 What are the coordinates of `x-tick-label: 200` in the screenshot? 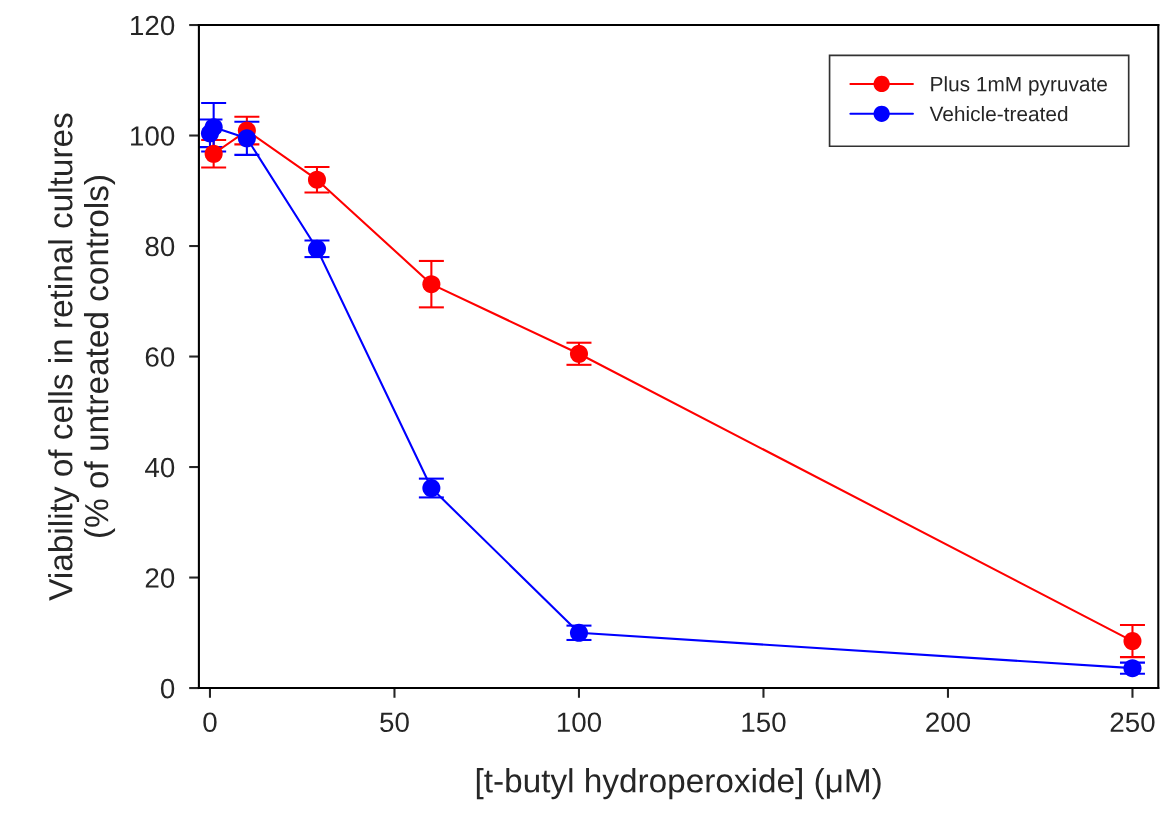 It's located at (948, 722).